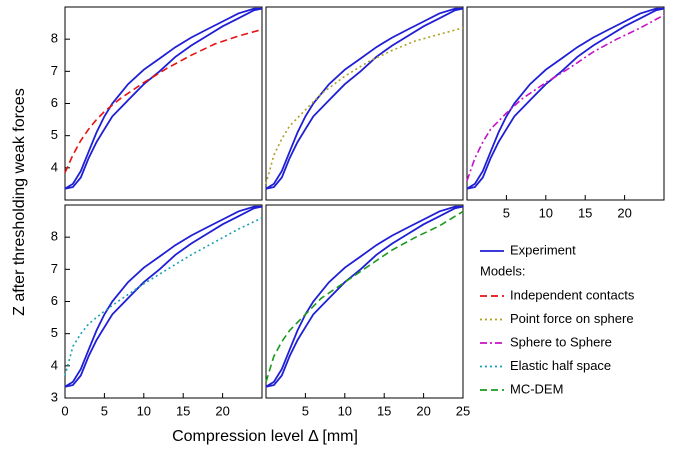  I want to click on y-tick-label: 3, so click(54, 396).